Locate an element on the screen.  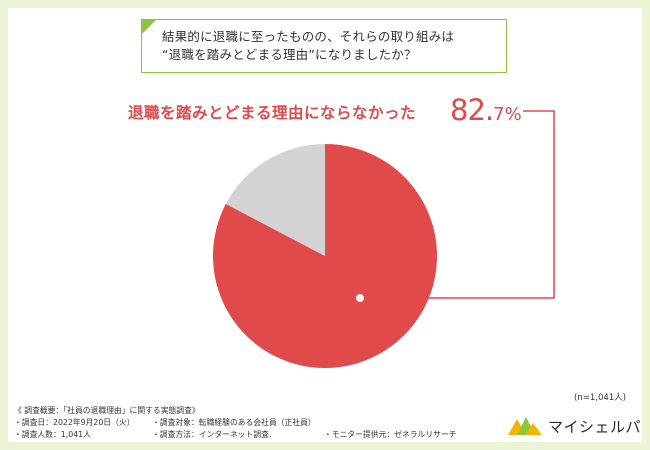
survey-method: ・調査方法：インターネット調査. is located at coordinates (212, 434).